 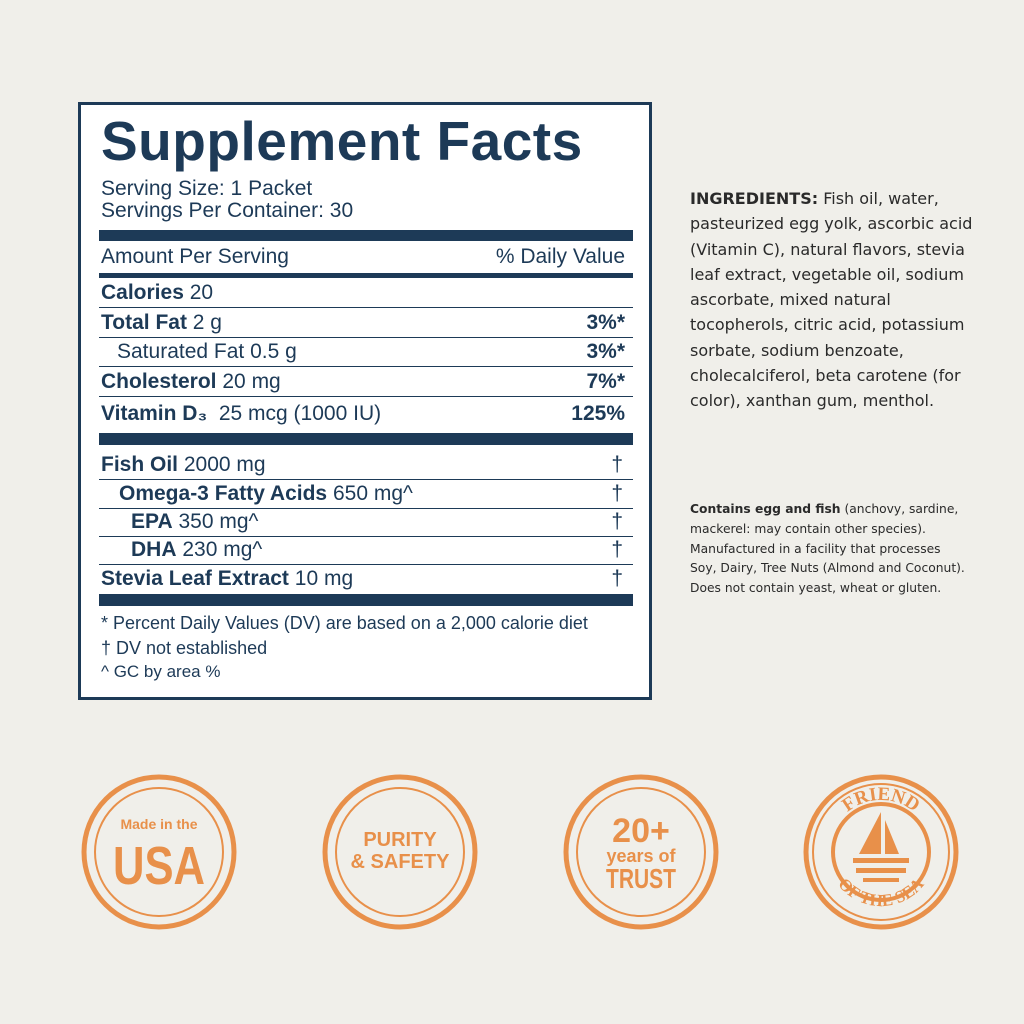 What do you see at coordinates (195, 256) in the screenshot?
I see `amount-header: Amount Per Serving` at bounding box center [195, 256].